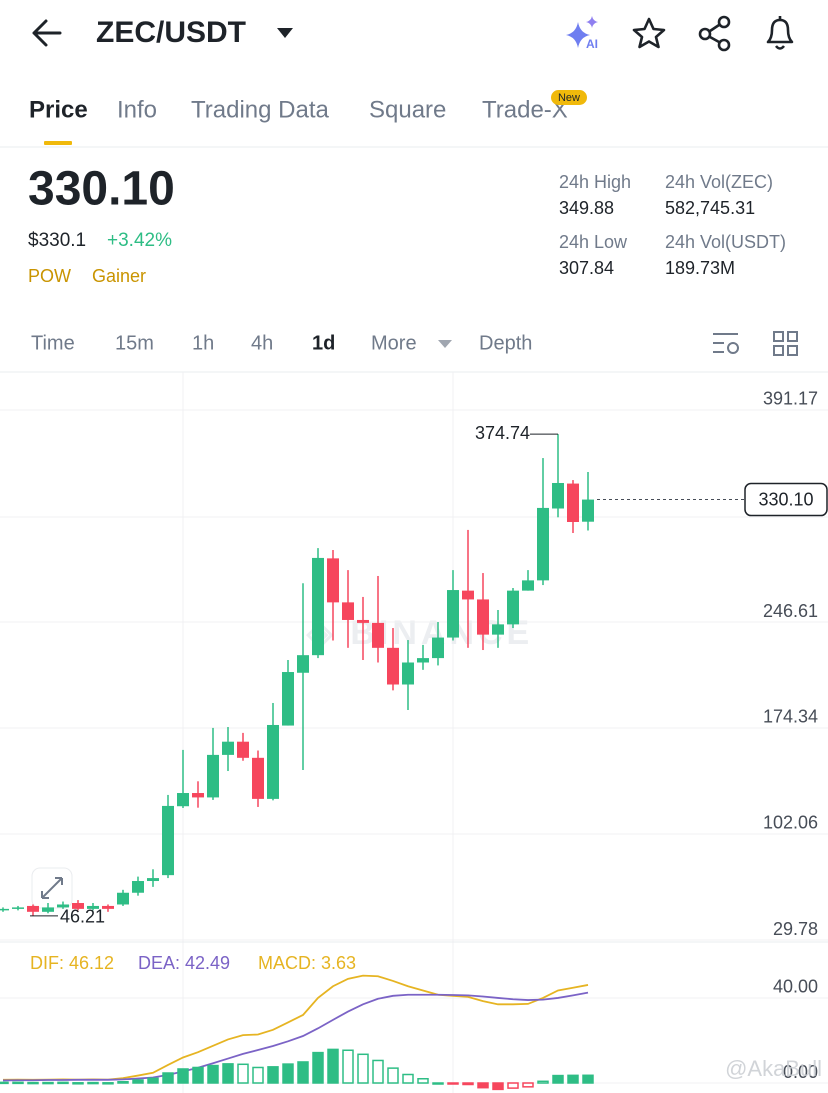 The image size is (828, 1093). I want to click on watermark: @AkaBull, so click(773, 1068).